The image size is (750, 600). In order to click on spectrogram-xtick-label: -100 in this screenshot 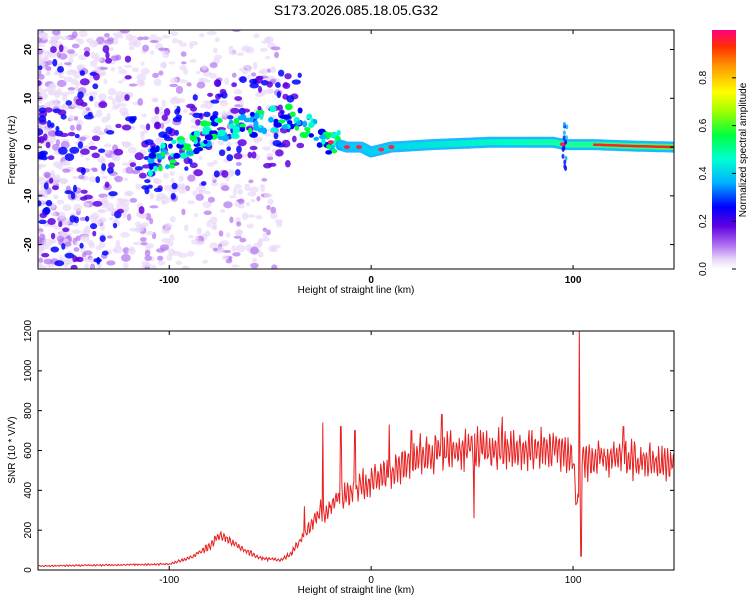, I will do `click(169, 280)`.